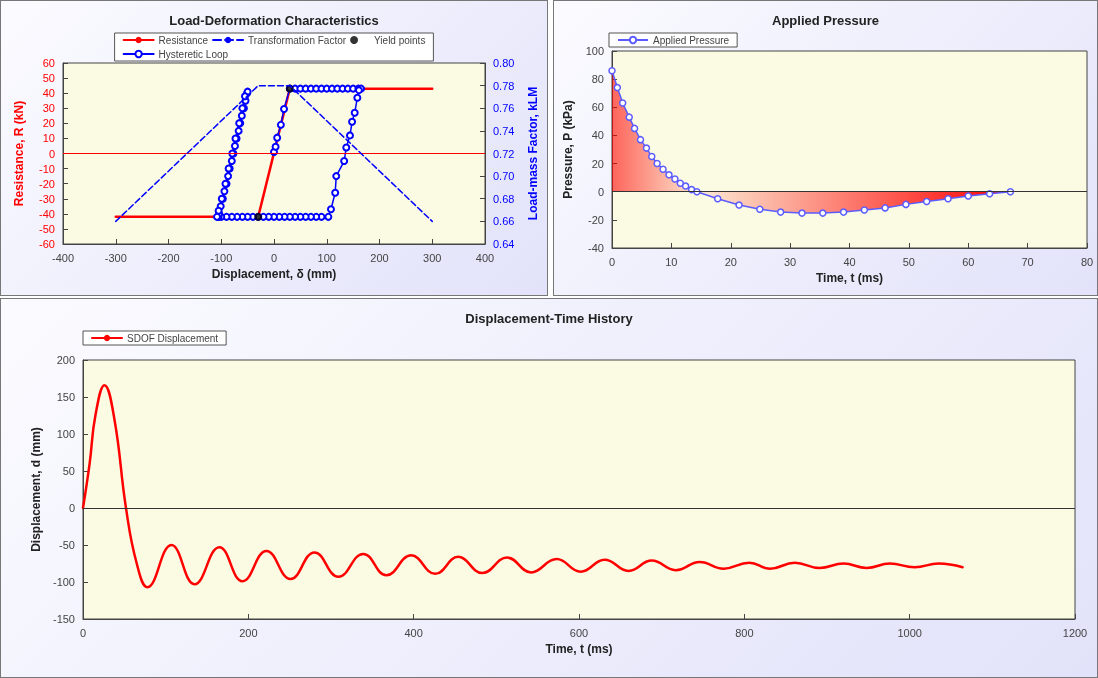 The image size is (1098, 678). Describe the element at coordinates (549, 318) in the screenshot. I see `chart-title: Displacement-Time History` at that location.